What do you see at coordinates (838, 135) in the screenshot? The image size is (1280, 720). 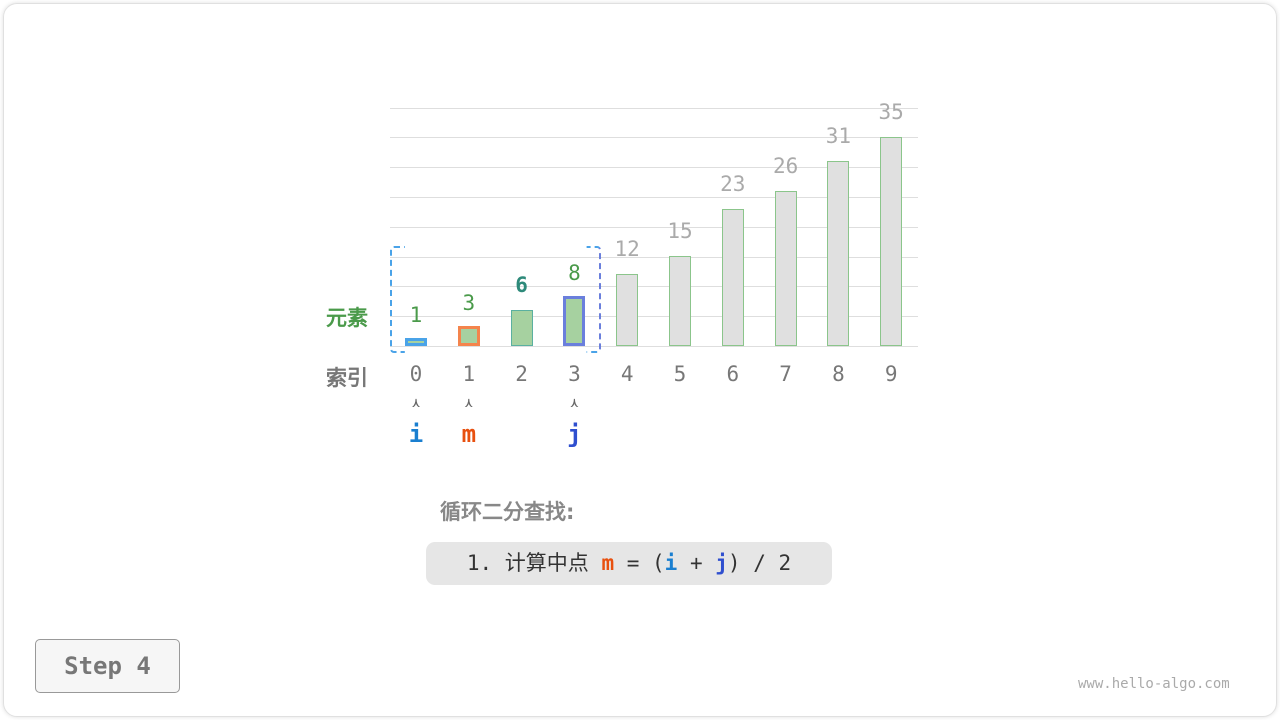 I see `bar-value: 31` at bounding box center [838, 135].